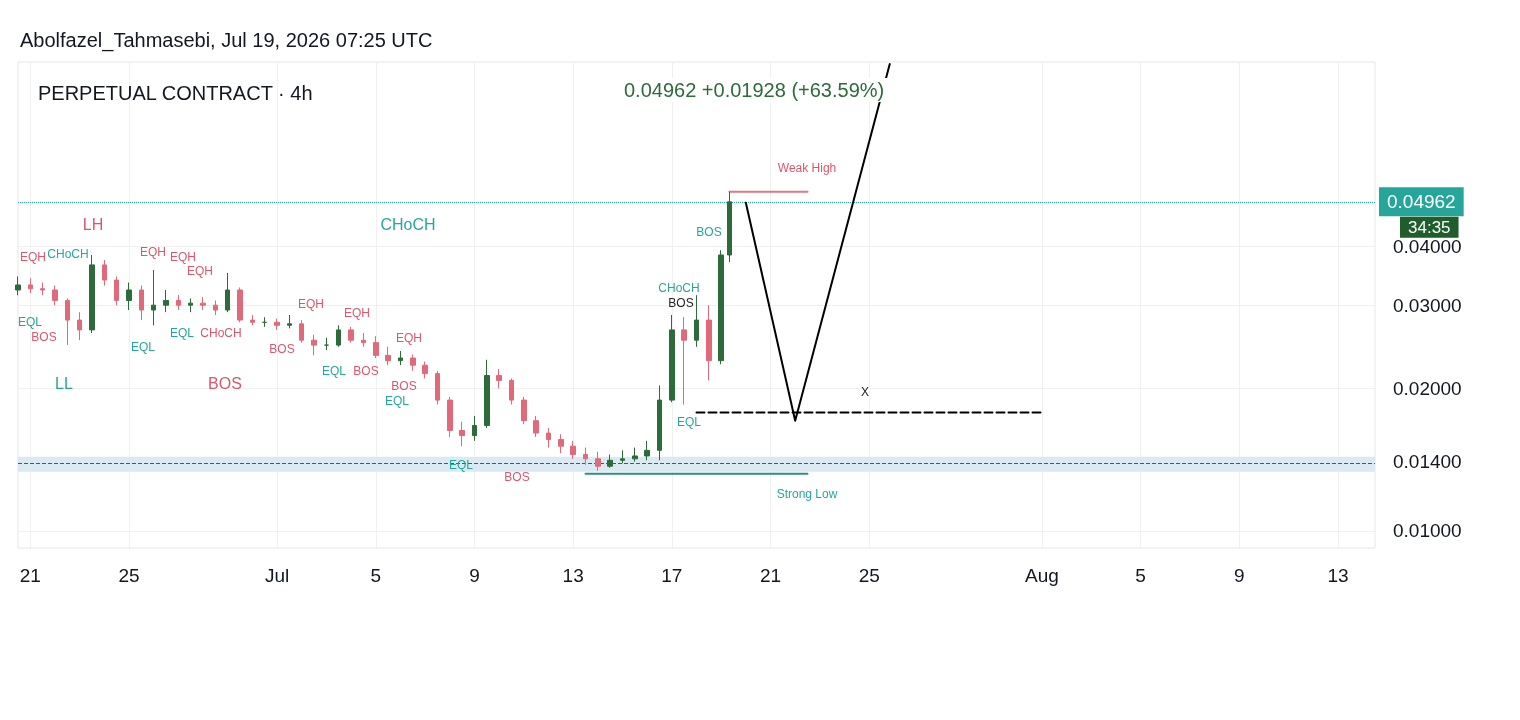 This screenshot has height=720, width=1520. I want to click on y-tick-label: 0.03000, so click(1427, 305).